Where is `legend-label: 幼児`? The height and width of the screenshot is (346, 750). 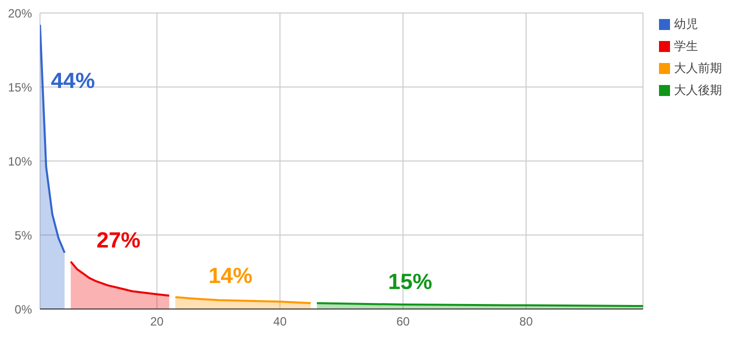 legend-label: 幼児 is located at coordinates (686, 24).